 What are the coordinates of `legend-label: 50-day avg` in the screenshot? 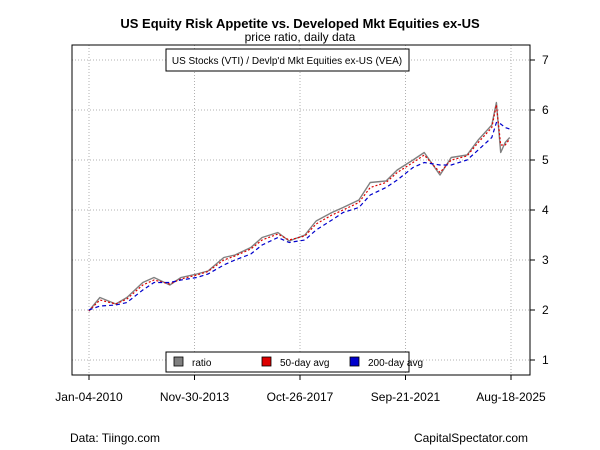 It's located at (304, 363).